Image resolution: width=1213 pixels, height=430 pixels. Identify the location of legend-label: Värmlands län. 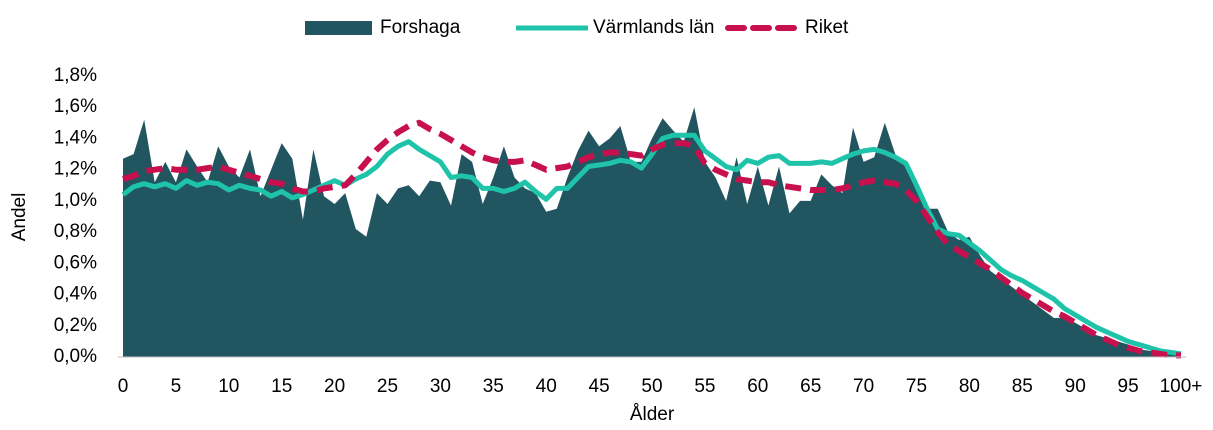
(653, 27).